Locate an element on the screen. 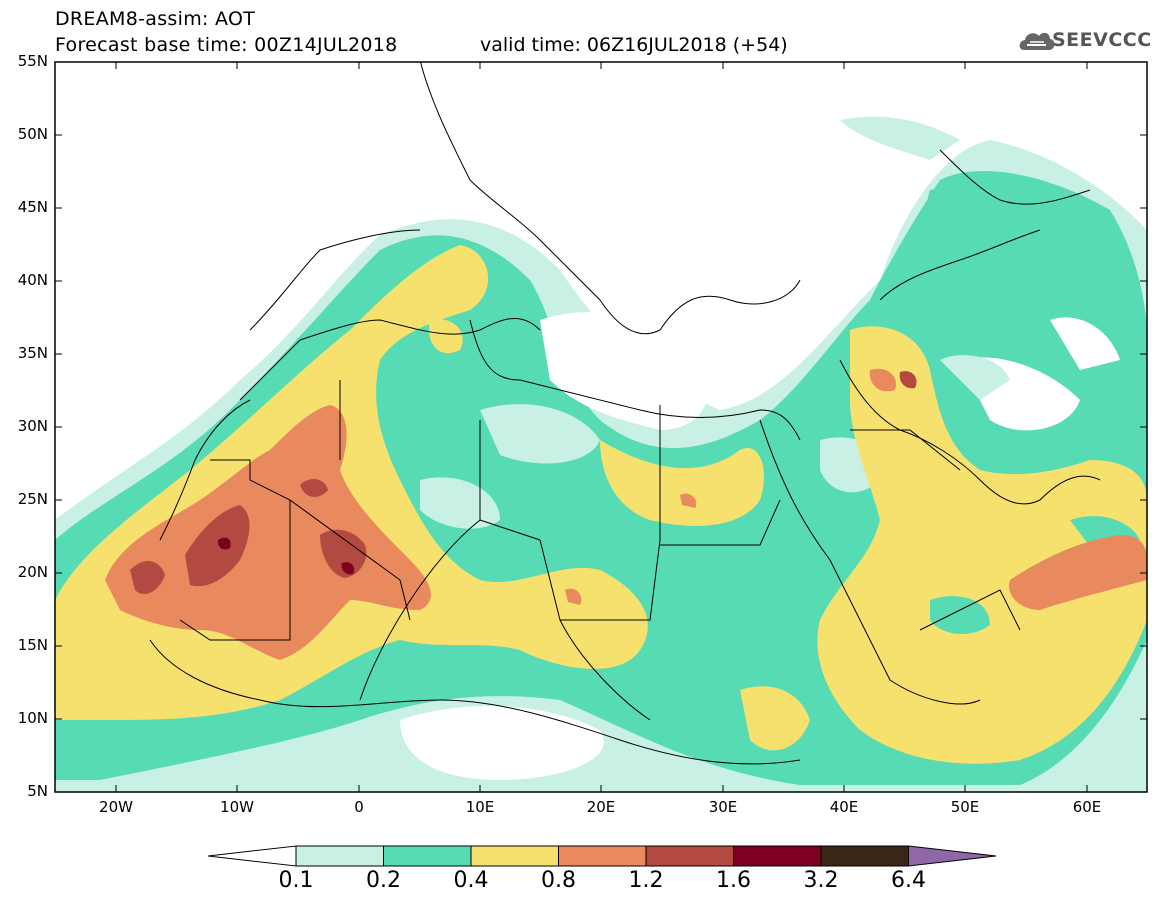 The image size is (1165, 905). lat-label: 55N is located at coordinates (32, 61).